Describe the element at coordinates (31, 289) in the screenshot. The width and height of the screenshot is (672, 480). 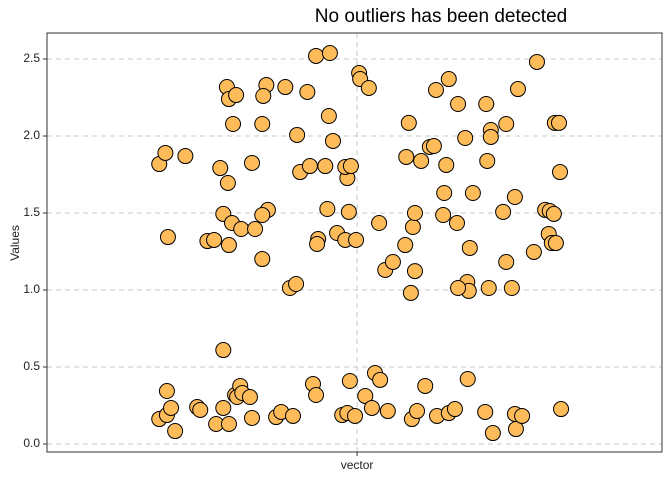
I see `y-tick-label: 1.0` at that location.